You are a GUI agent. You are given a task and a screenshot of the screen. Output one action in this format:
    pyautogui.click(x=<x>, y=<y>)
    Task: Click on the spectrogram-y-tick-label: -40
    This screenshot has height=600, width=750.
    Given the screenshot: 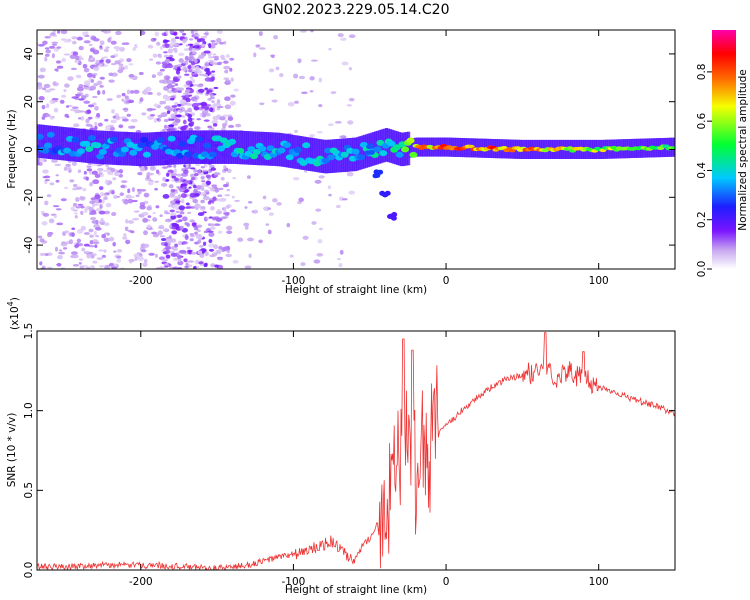 What is the action you would take?
    pyautogui.click(x=29, y=245)
    